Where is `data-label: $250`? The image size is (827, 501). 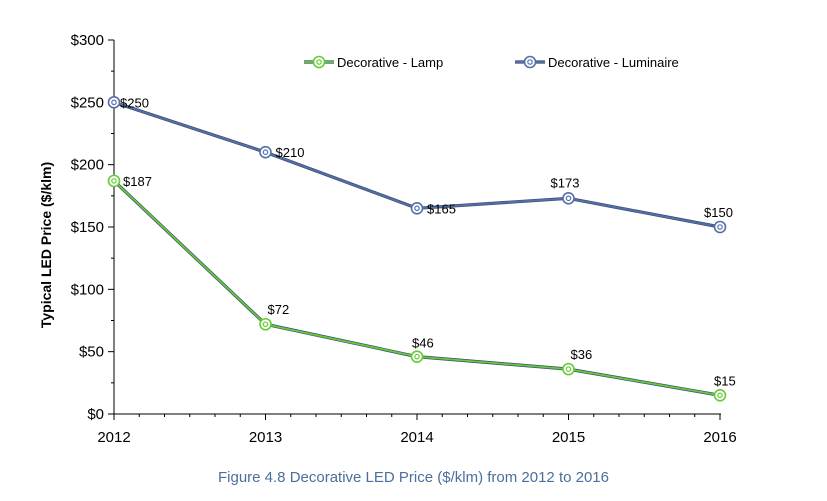 data-label: $250 is located at coordinates (134, 102).